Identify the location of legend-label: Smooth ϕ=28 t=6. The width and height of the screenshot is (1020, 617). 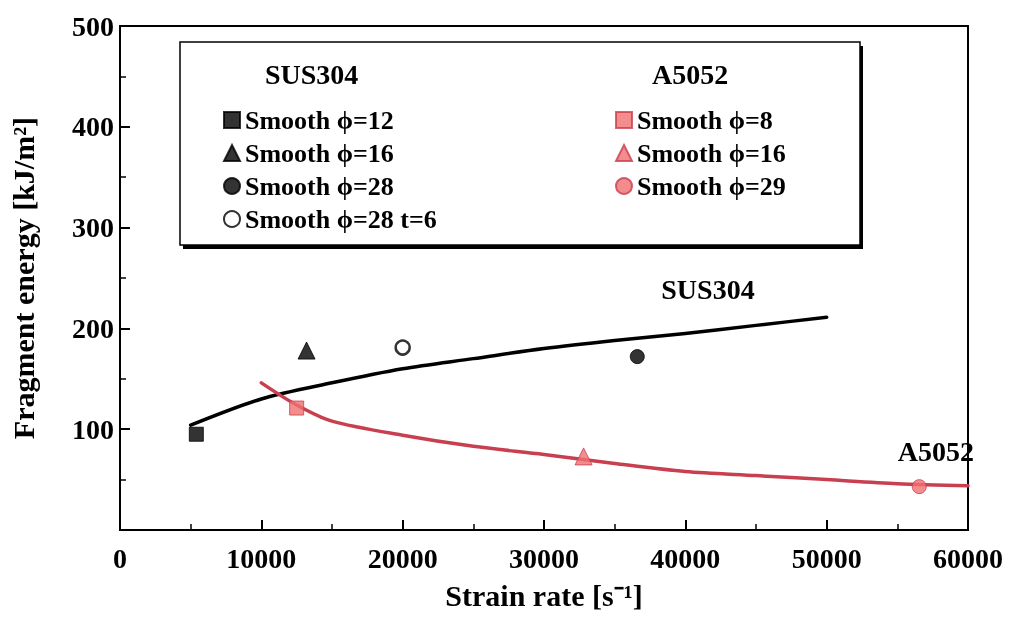
(341, 219).